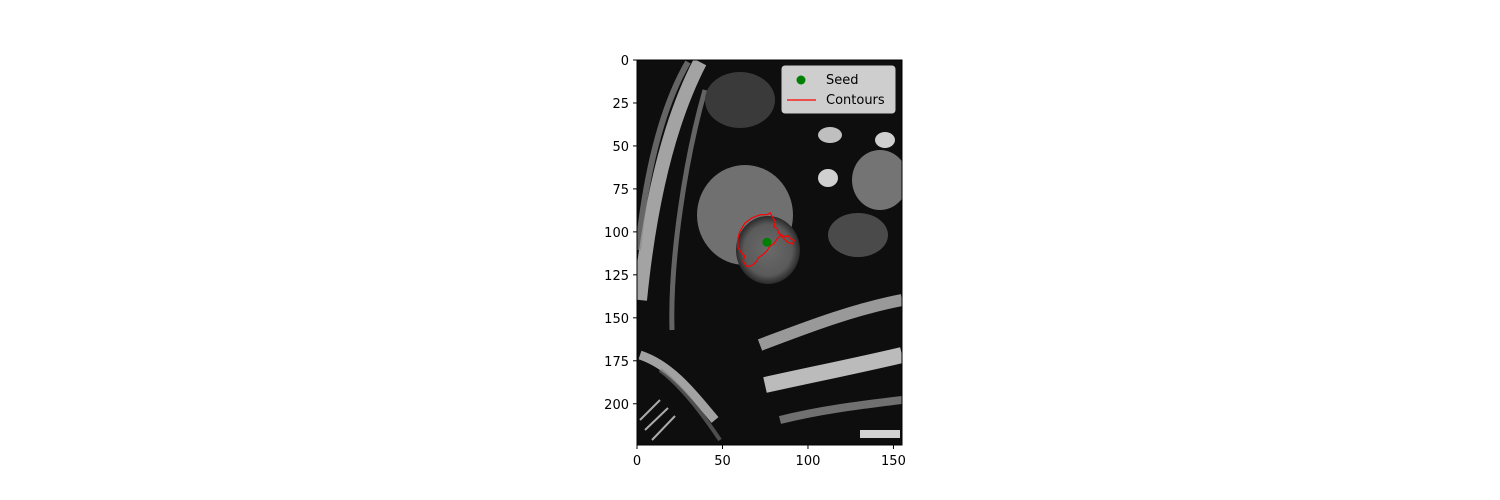 This screenshot has width=1500, height=500. I want to click on y-tick-label: 75, so click(620, 190).